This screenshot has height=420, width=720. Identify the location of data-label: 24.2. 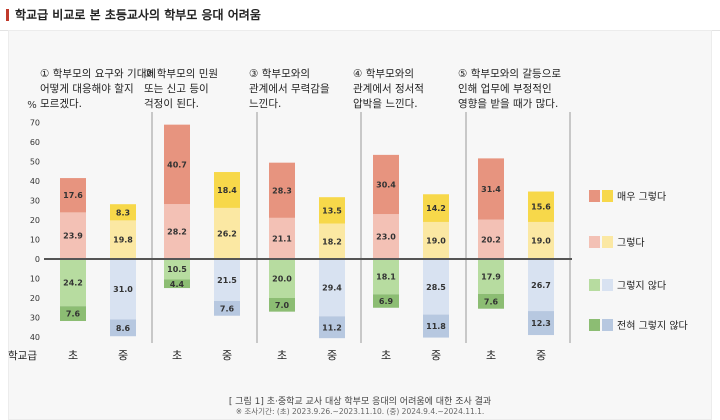
(73, 283).